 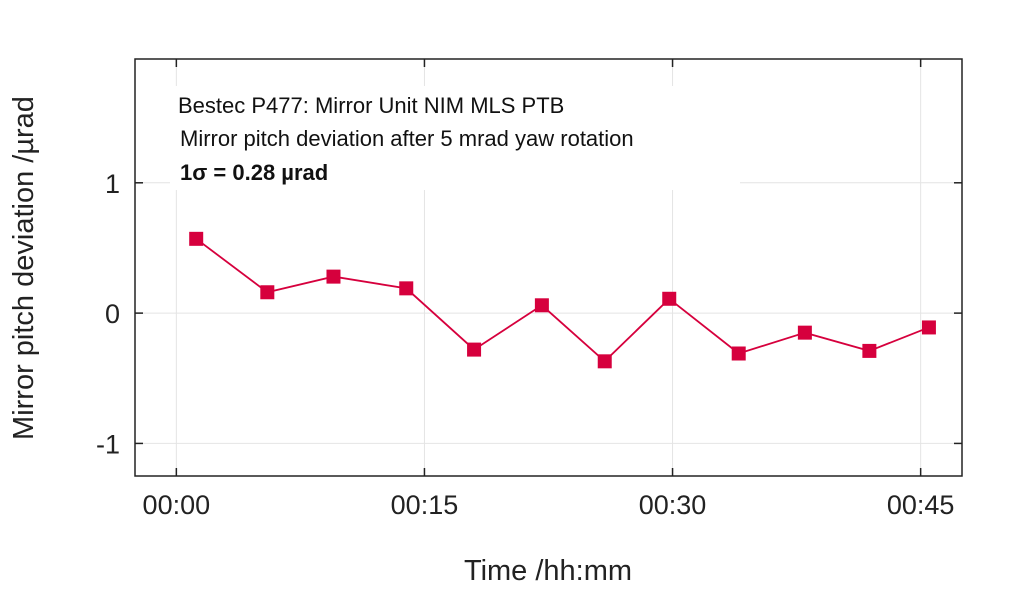 What do you see at coordinates (548, 571) in the screenshot?
I see `x-axis-title: Time /hh:mm` at bounding box center [548, 571].